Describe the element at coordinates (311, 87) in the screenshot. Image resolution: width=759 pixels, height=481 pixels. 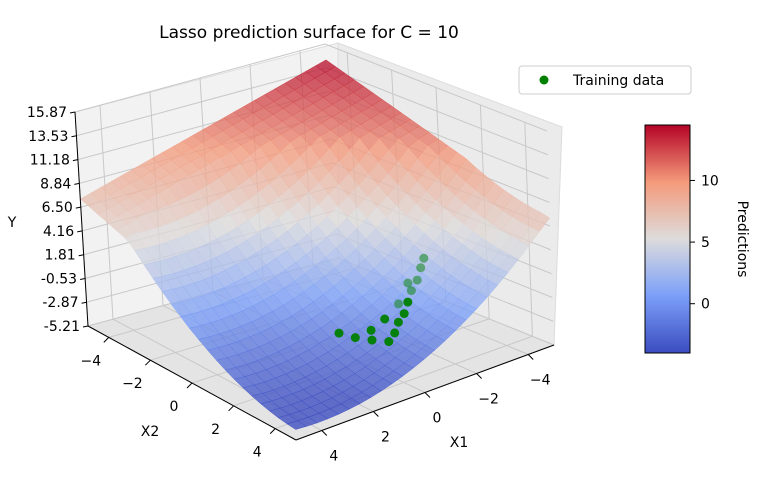
I see `gridline-z` at that location.